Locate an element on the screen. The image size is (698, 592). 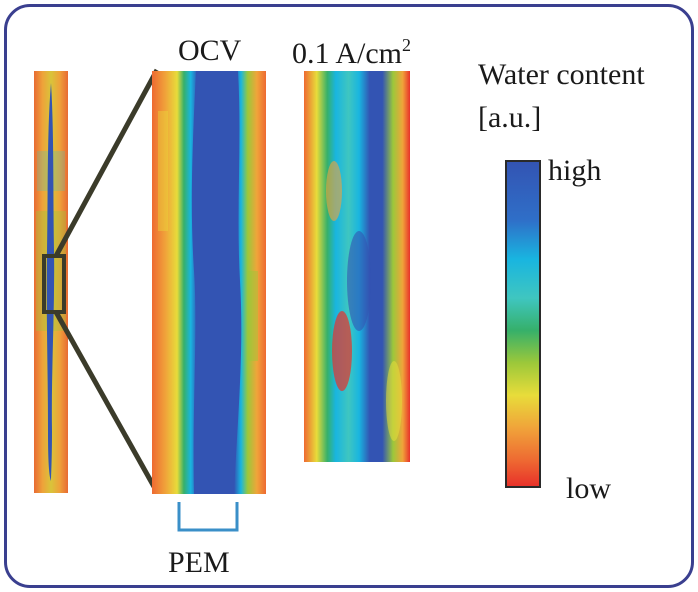
ocv-image is located at coordinates (209, 282).